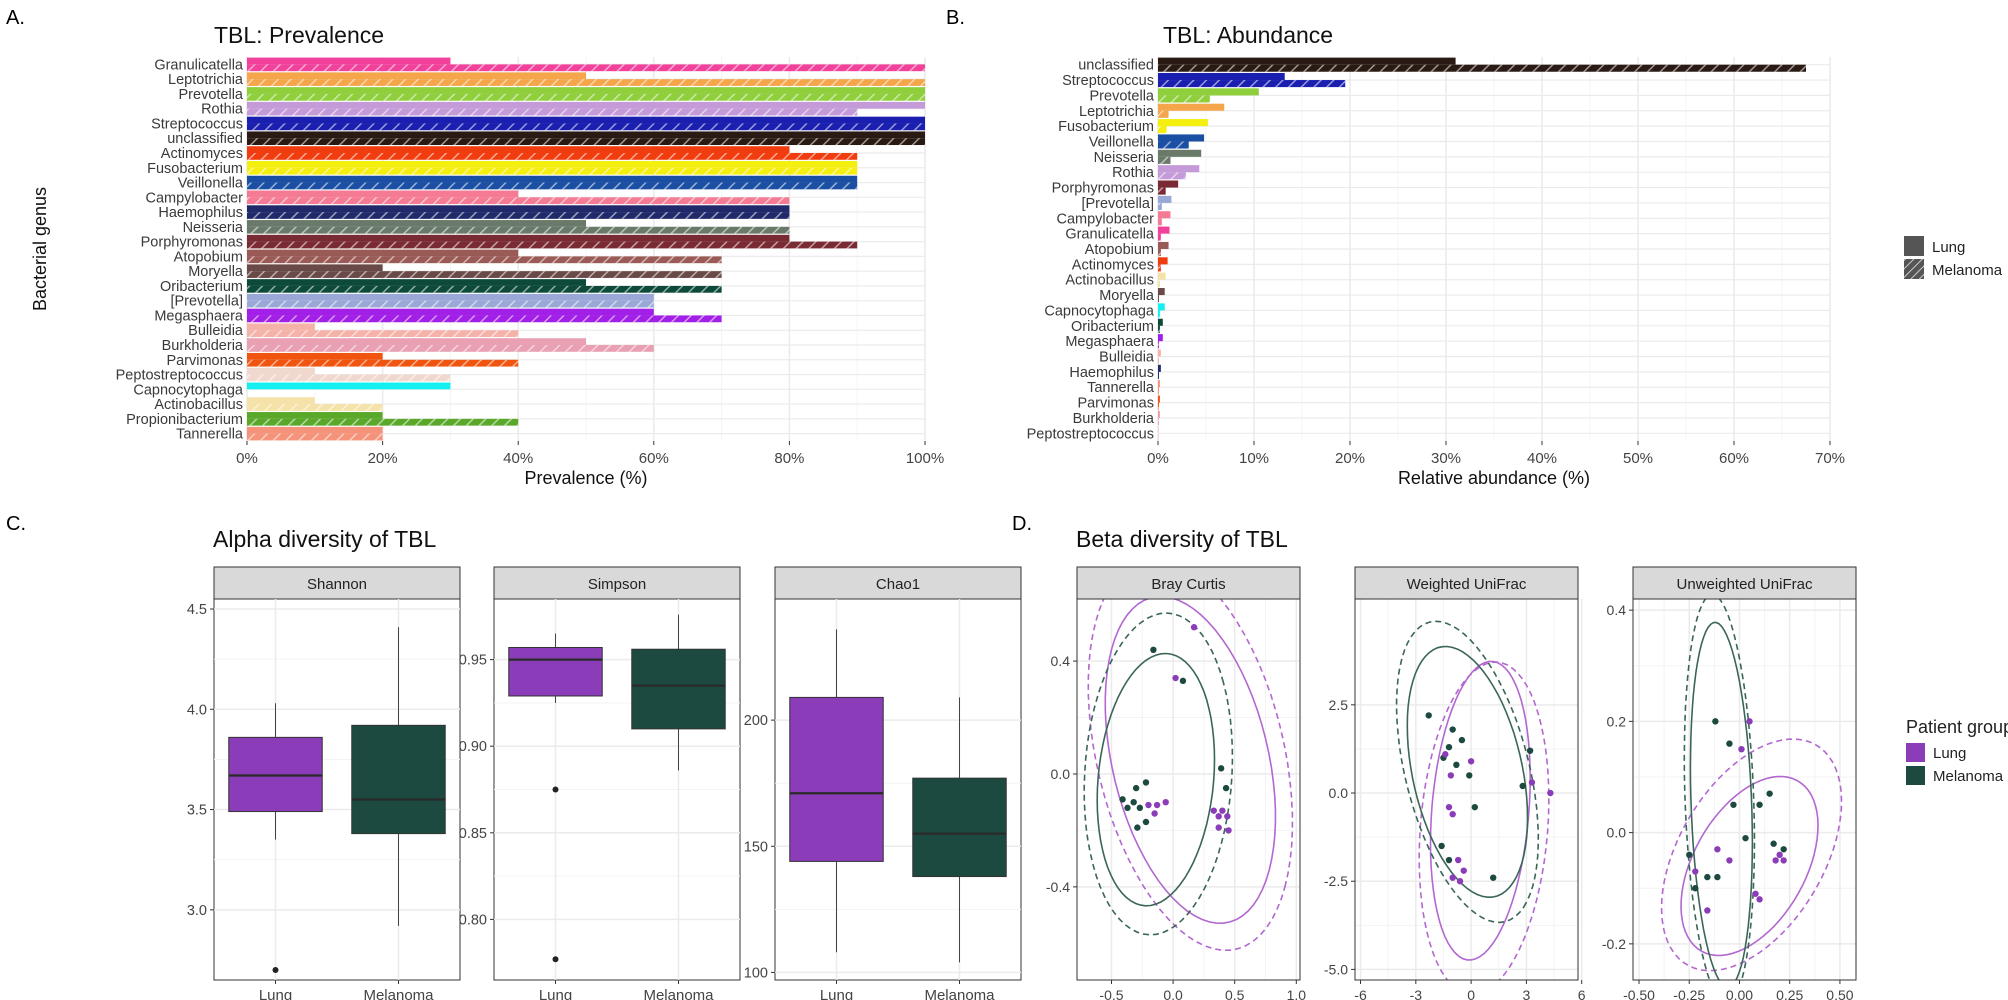  Describe the element at coordinates (1235, 993) in the screenshot. I see `tick-label-x: 0.5` at that location.